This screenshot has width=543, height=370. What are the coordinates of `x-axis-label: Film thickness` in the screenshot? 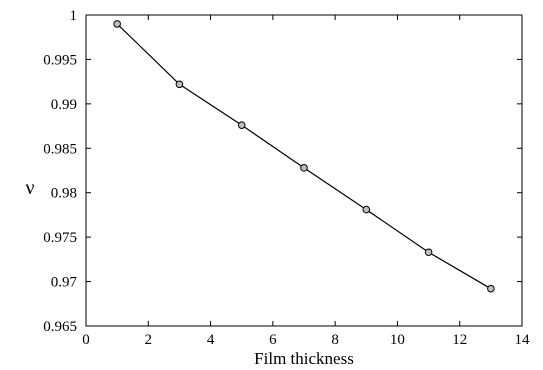 It's located at (304, 358).